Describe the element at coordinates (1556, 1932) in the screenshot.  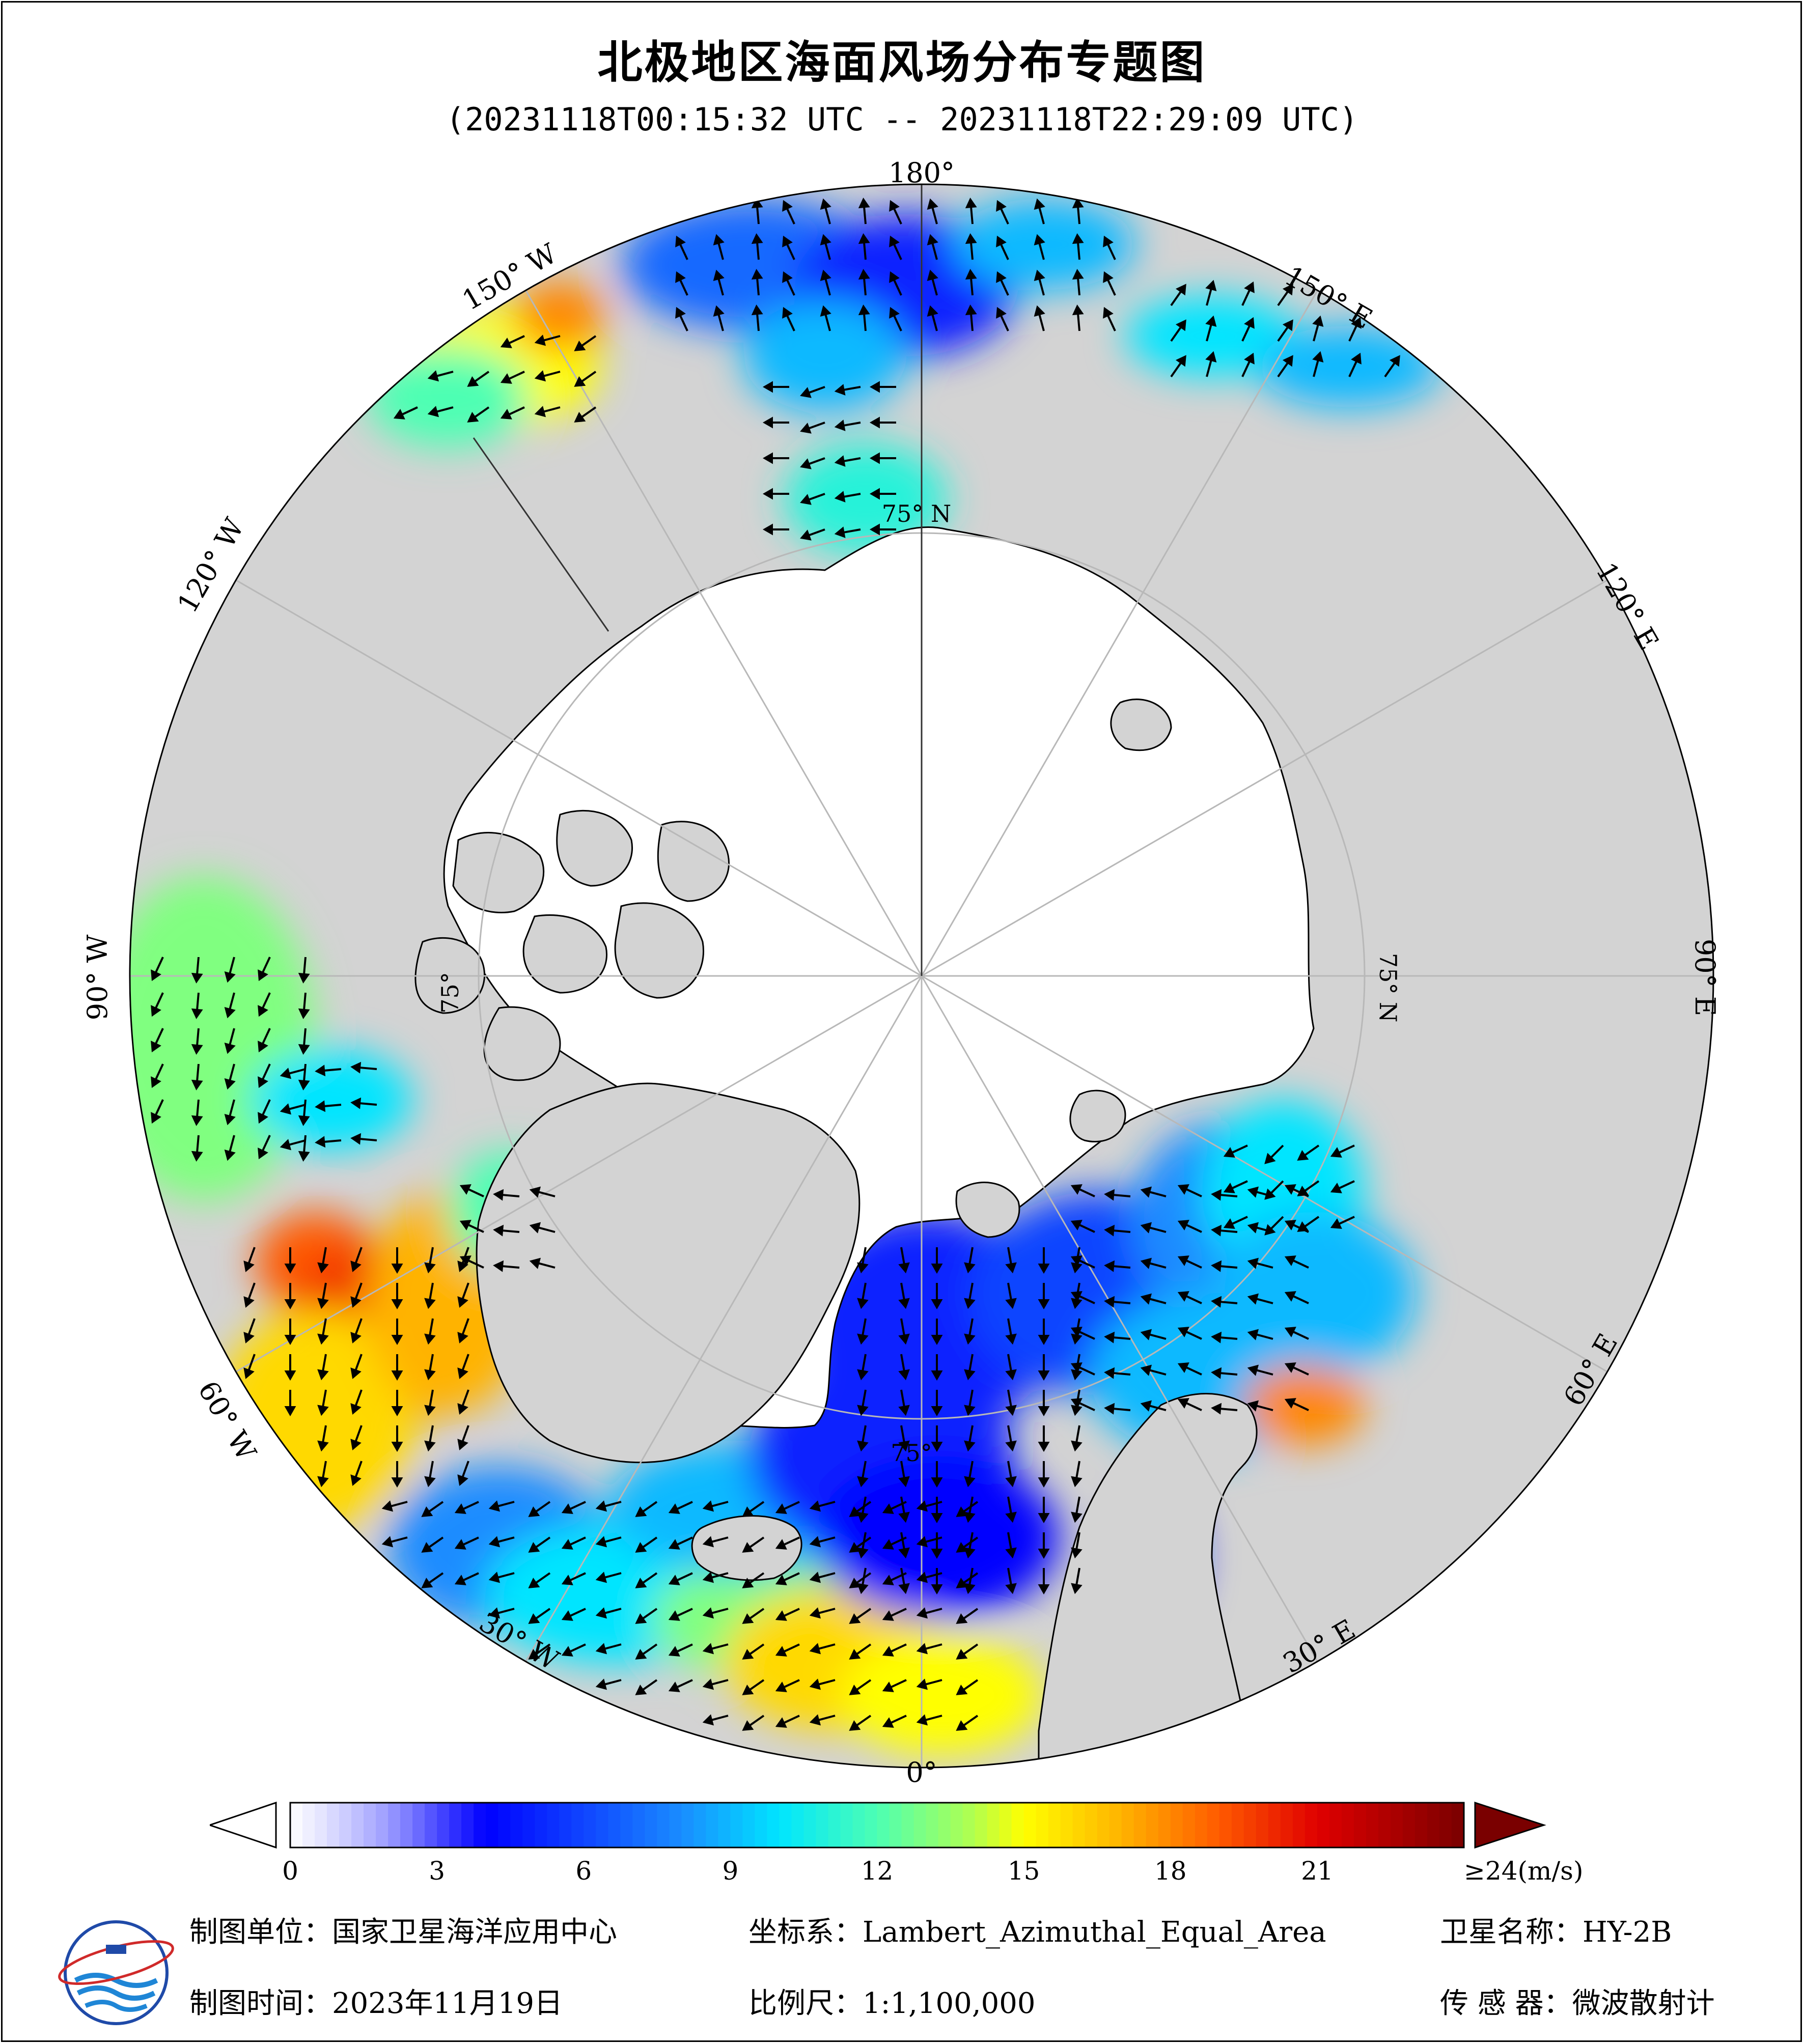
I see `satellite-label: 卫星名称：HY-2B` at that location.